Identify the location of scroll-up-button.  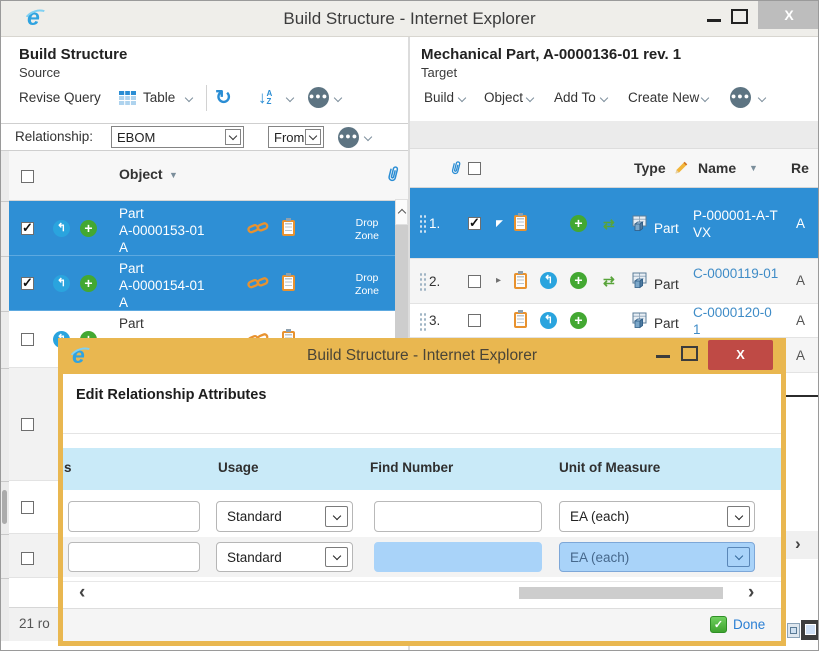
(401, 212).